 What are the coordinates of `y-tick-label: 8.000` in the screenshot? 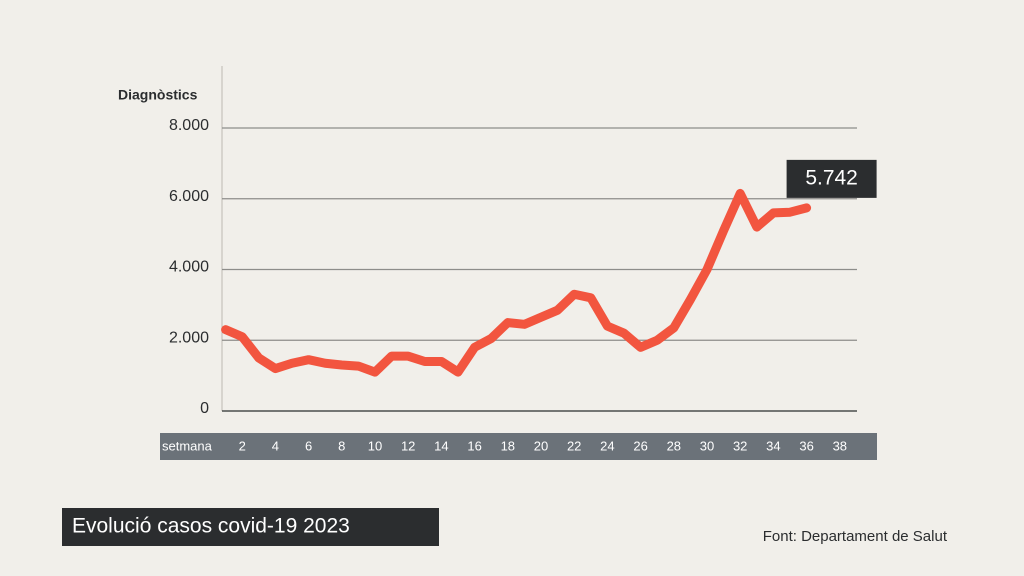 It's located at (189, 125).